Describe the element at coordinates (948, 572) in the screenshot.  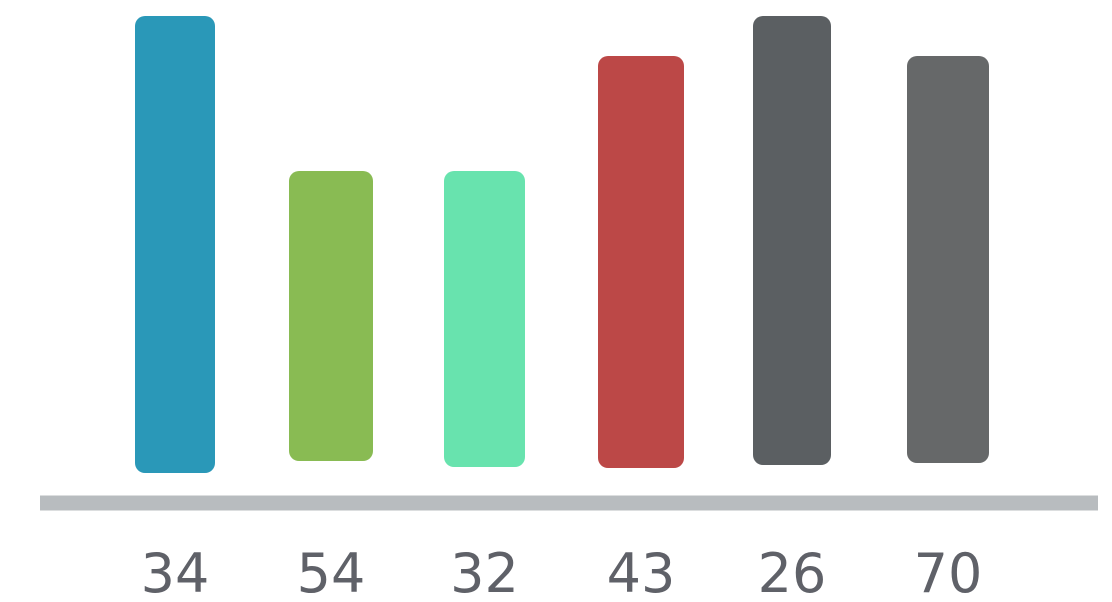
I see `x-tick-label-70: 70` at that location.